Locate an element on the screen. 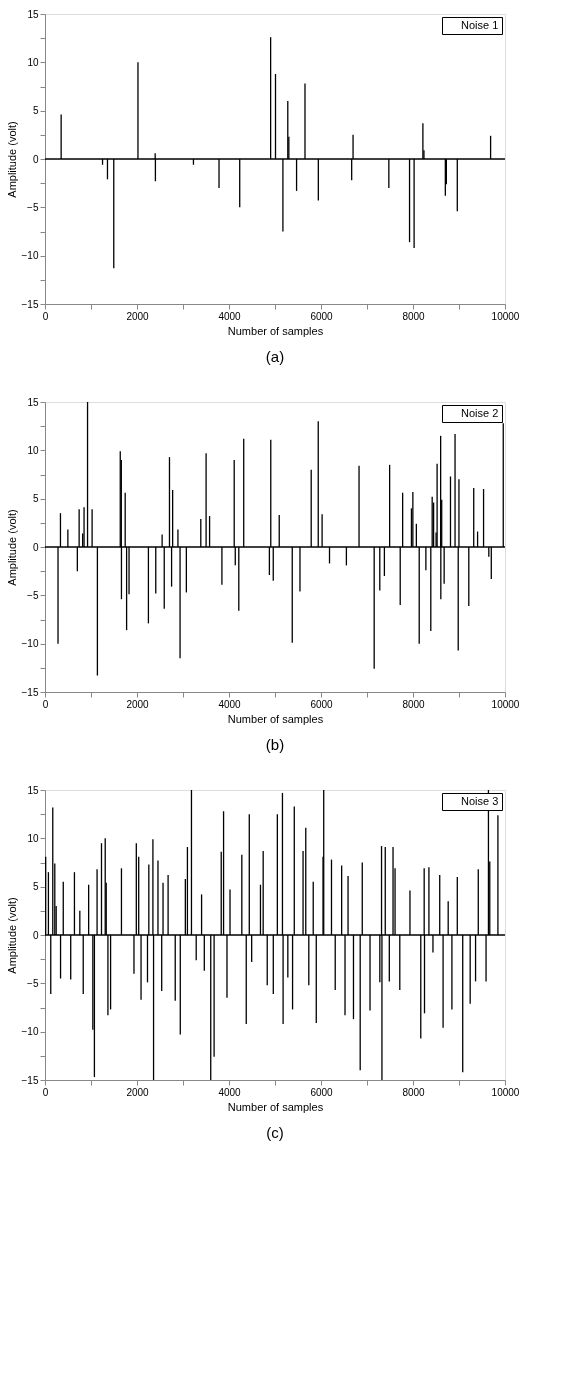 Image resolution: width=569 pixels, height=1390 pixels. text: Noise 1 is located at coordinates (480, 25).